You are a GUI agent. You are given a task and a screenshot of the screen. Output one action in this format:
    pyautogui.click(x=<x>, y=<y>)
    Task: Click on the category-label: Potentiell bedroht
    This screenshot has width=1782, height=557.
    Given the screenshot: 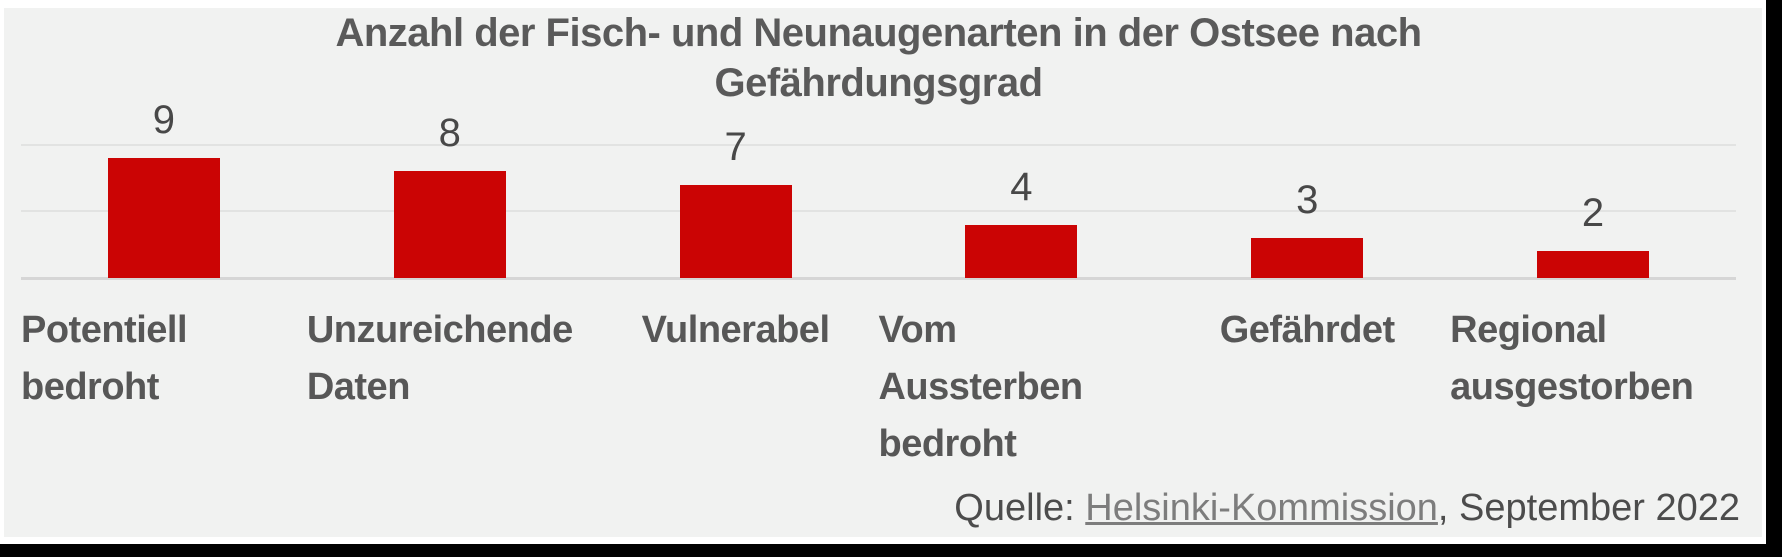 What is the action you would take?
    pyautogui.click(x=104, y=358)
    